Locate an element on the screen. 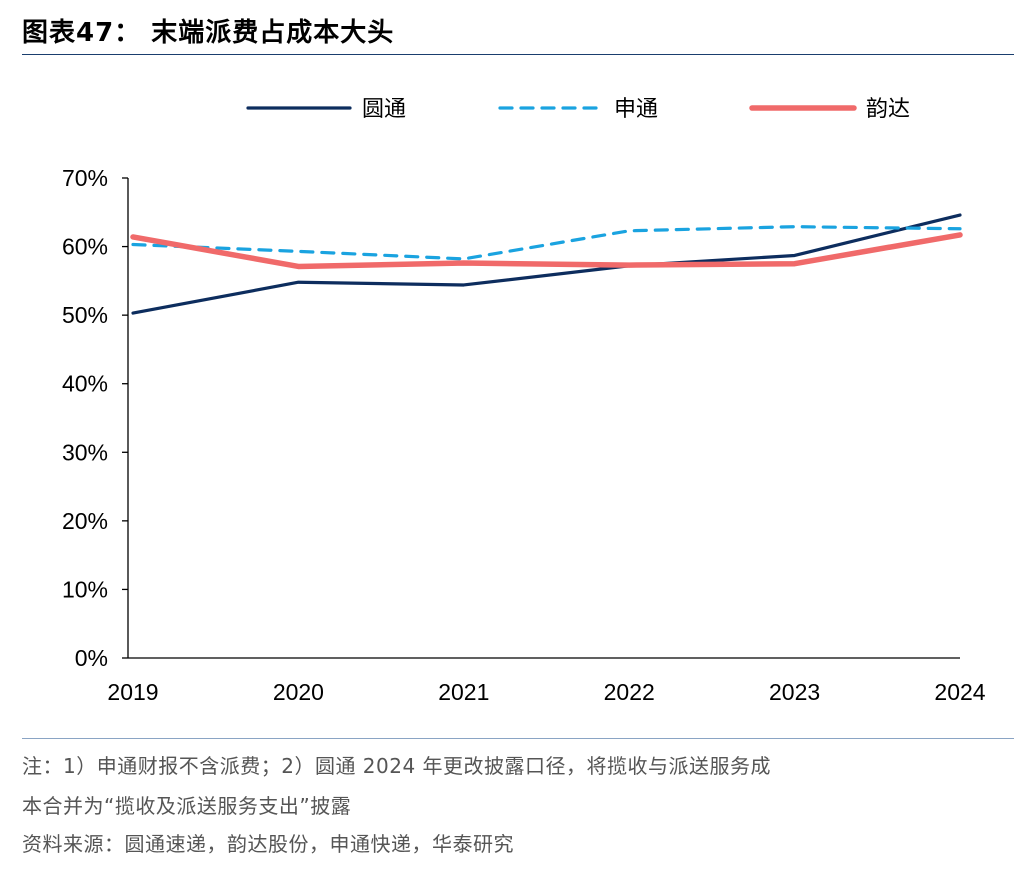  x-tick-label: 2022 is located at coordinates (629, 692).